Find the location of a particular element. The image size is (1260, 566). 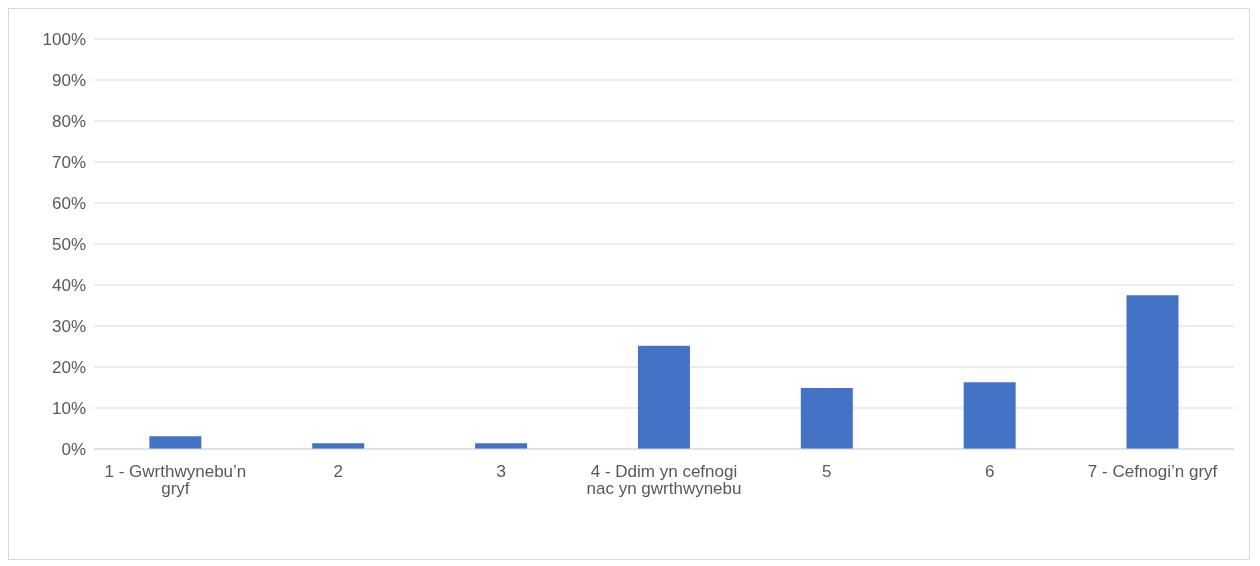

x-tick-label: 2 is located at coordinates (338, 472).